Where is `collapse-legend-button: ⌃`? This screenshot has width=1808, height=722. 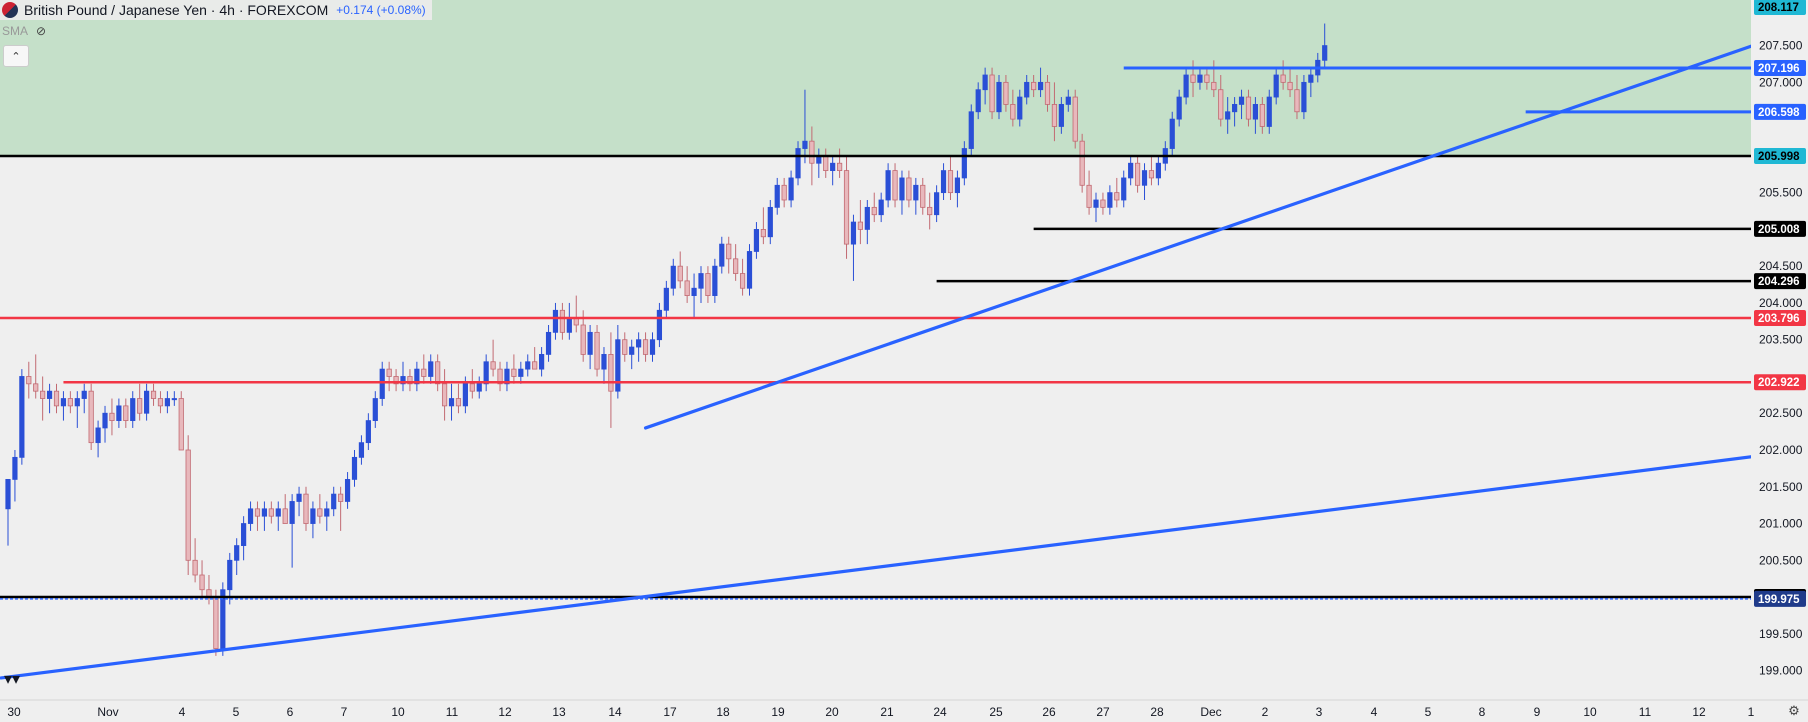 collapse-legend-button: ⌃ is located at coordinates (16, 56).